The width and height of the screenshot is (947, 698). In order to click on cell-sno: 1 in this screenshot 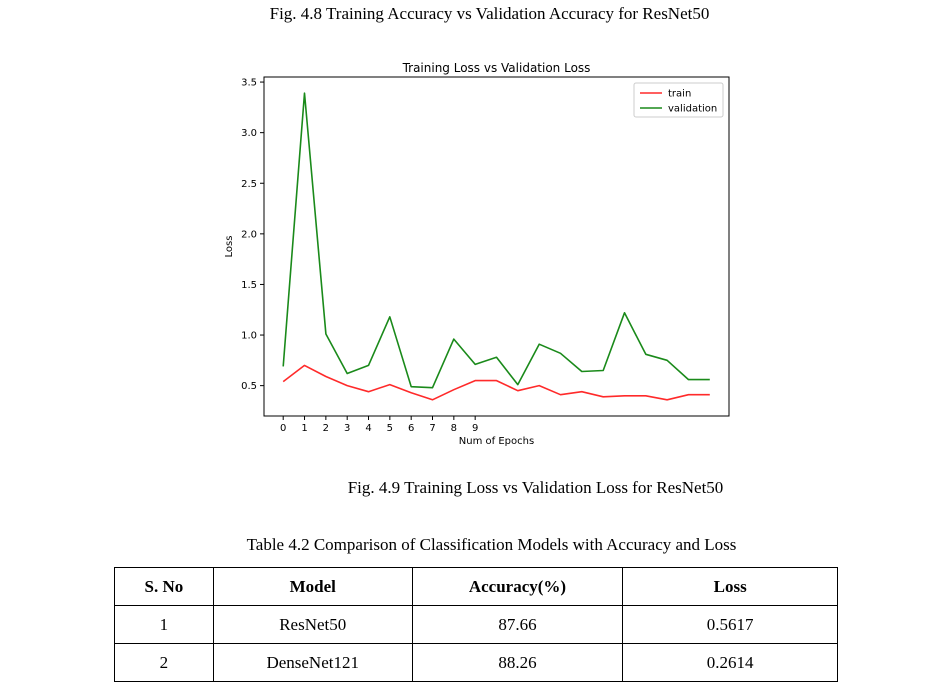, I will do `click(164, 624)`.